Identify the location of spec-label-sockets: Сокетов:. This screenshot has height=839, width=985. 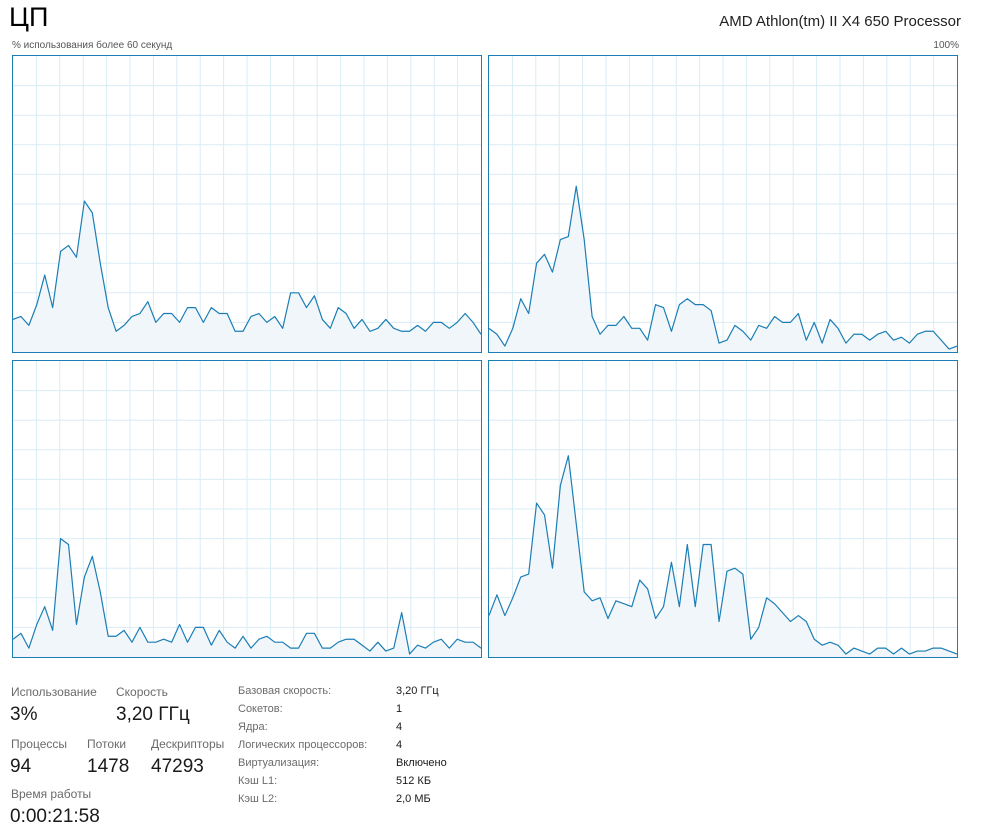
(260, 709).